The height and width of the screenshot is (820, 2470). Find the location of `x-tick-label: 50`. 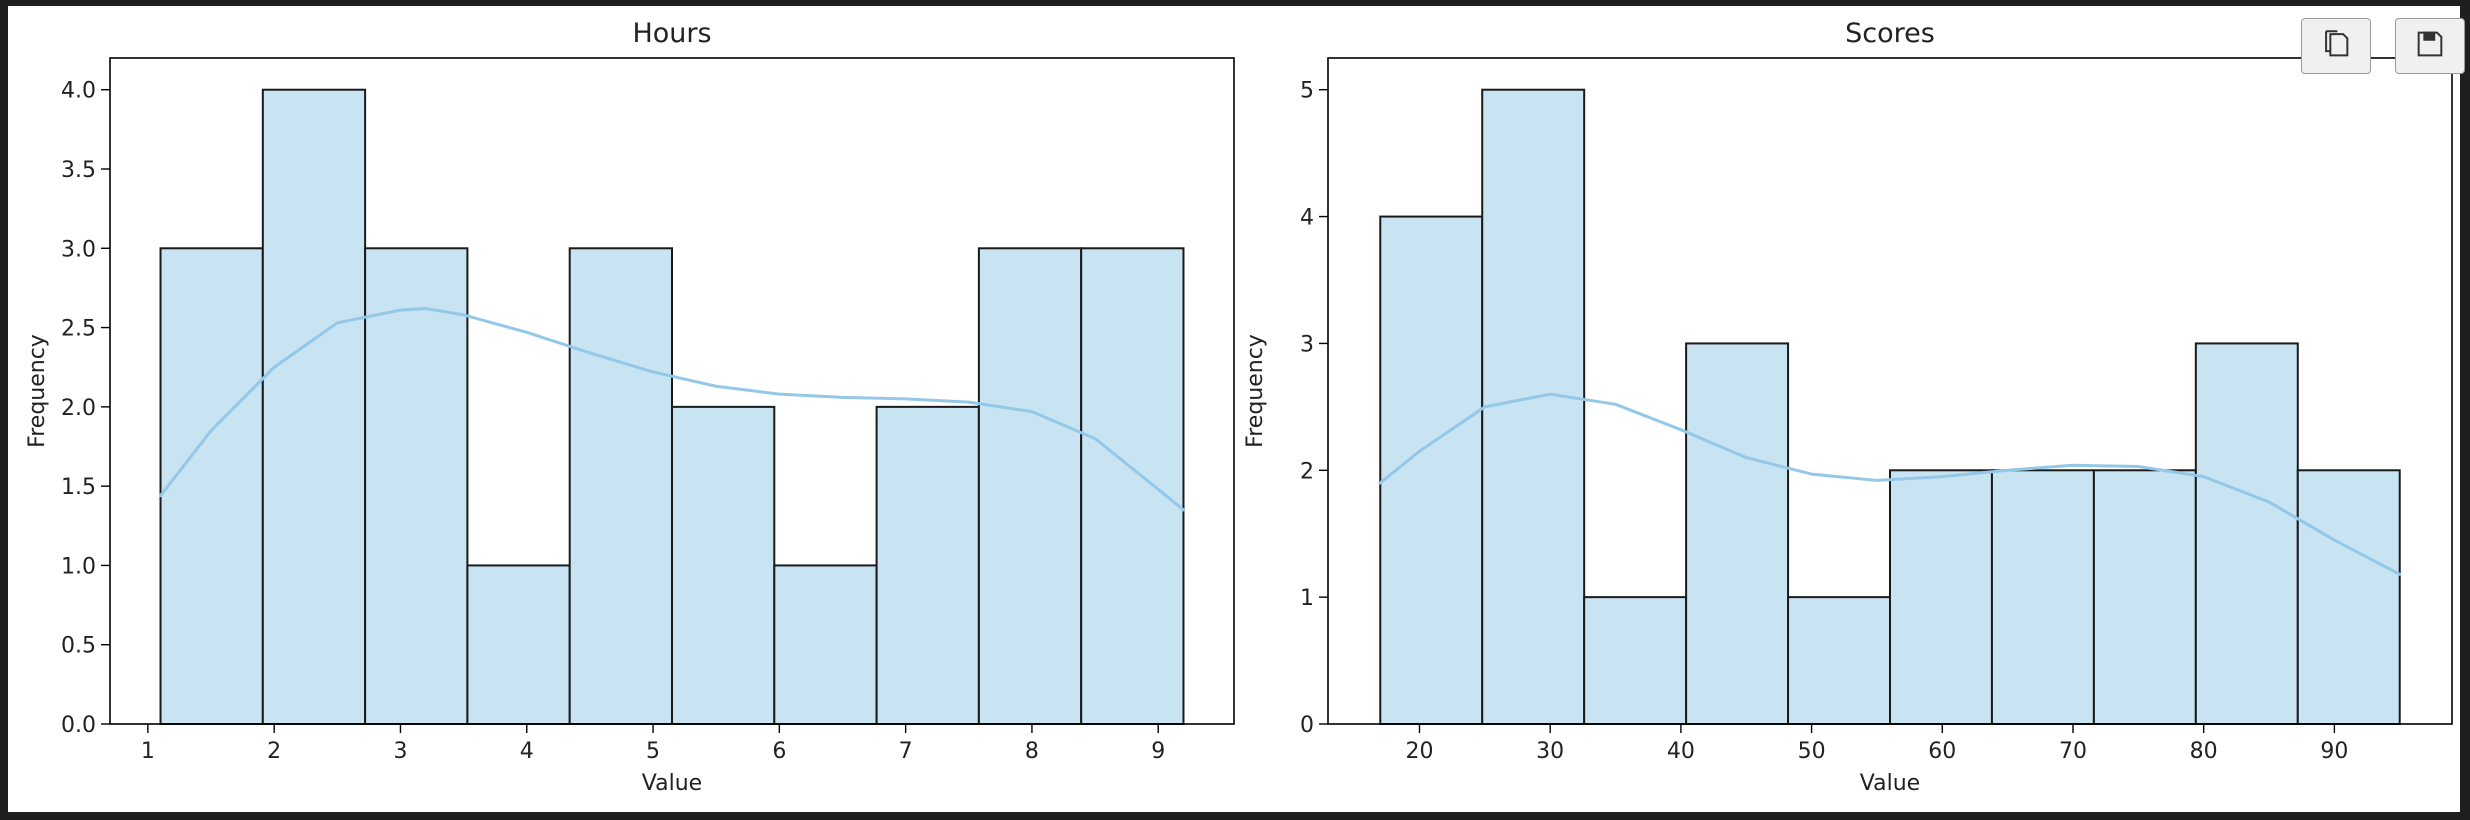

x-tick-label: 50 is located at coordinates (1812, 751).